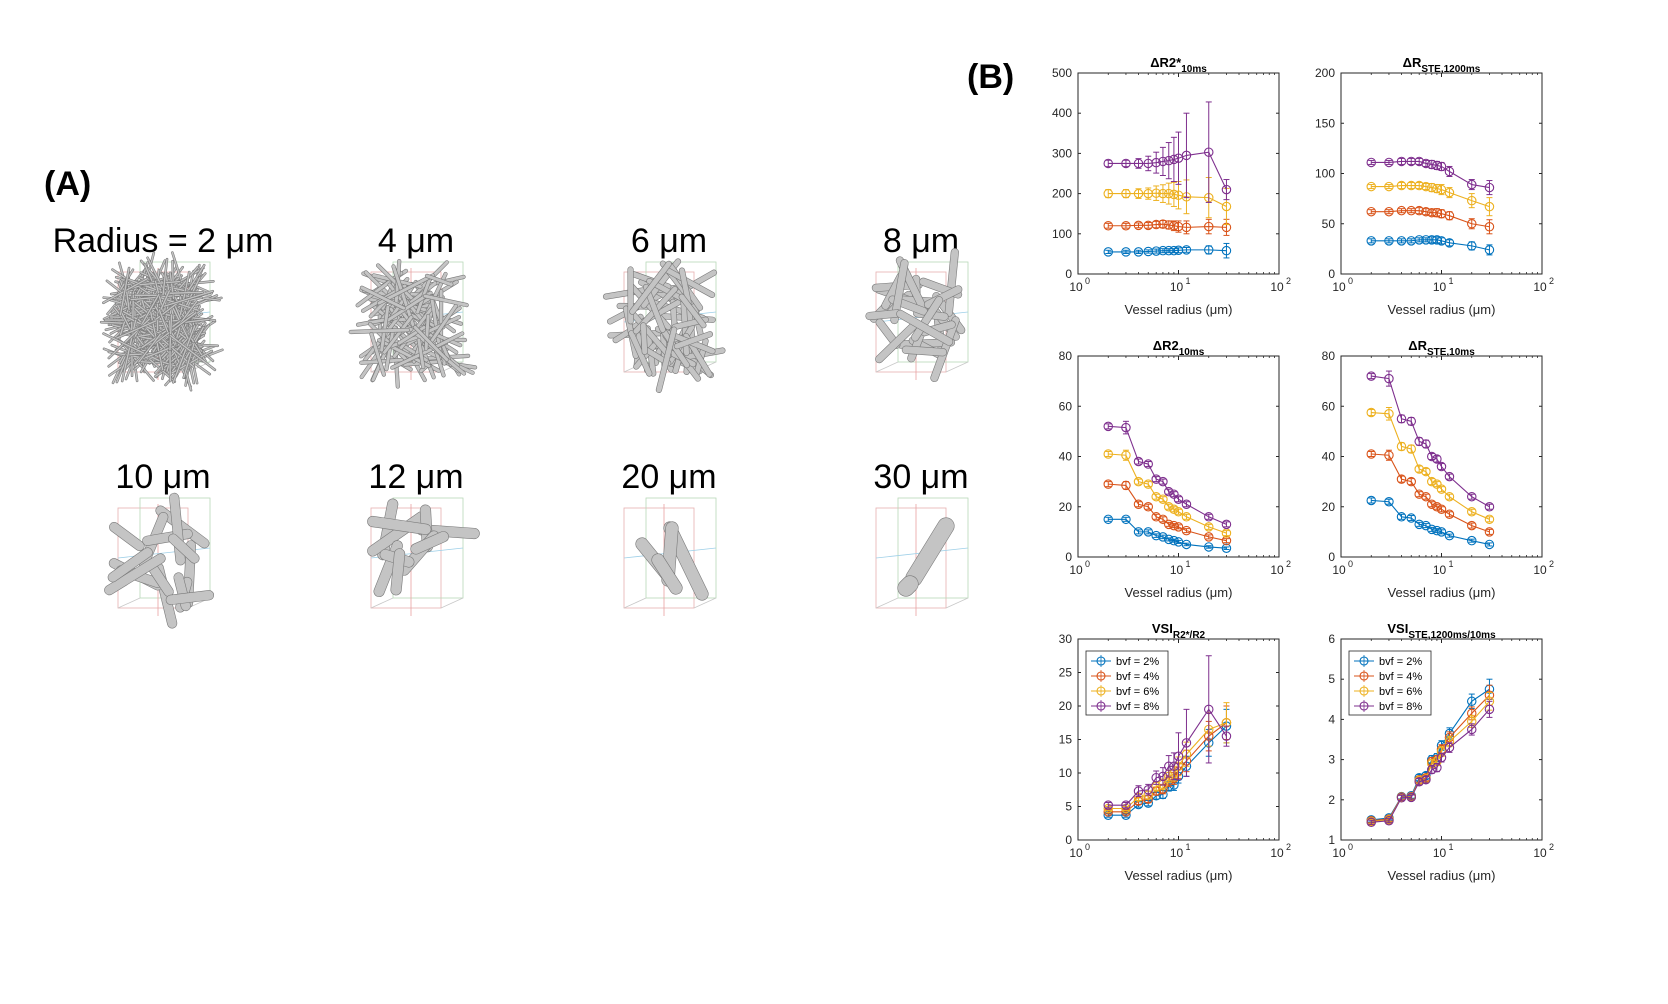  Describe the element at coordinates (1331, 760) in the screenshot. I see `y-tick-label: 3` at that location.